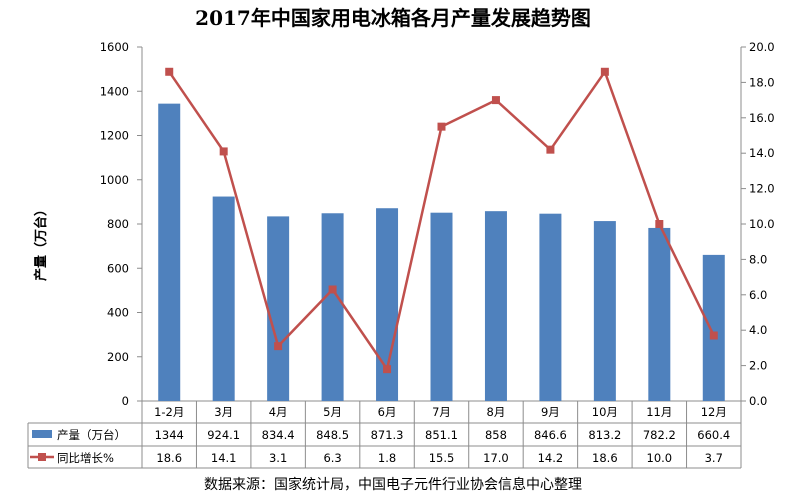 The image size is (786, 499). Describe the element at coordinates (604, 435) in the screenshot. I see `table-value-production: 813.2` at that location.